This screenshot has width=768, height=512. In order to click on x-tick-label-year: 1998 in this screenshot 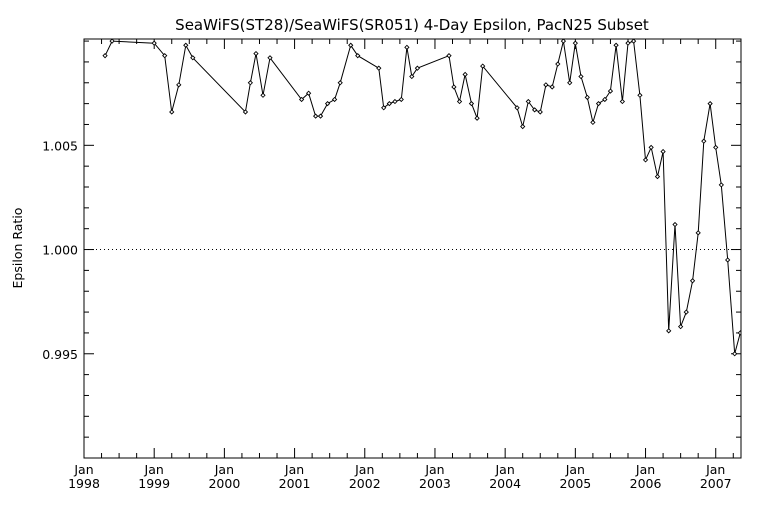, I will do `click(84, 483)`.